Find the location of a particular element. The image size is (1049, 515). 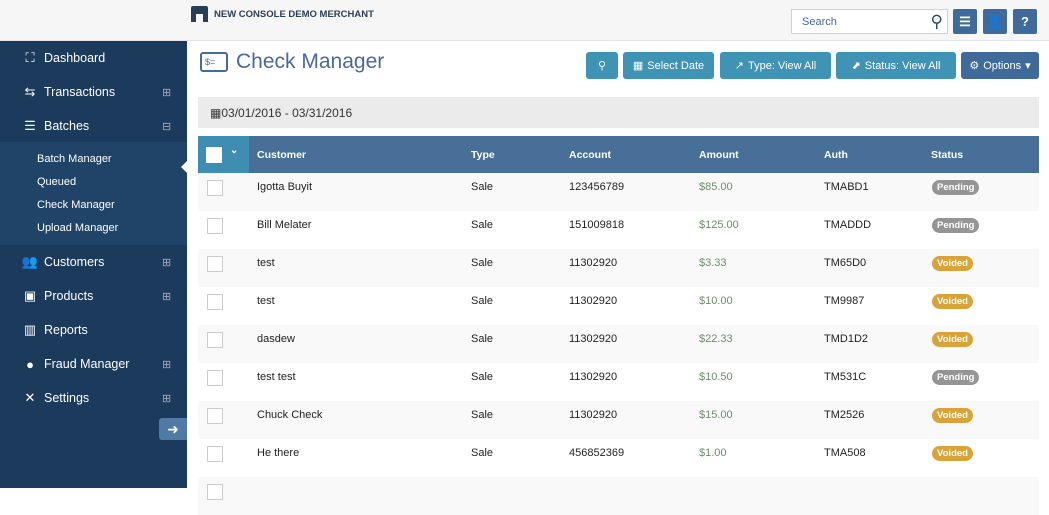

menu-icon: ☰ is located at coordinates (965, 21).